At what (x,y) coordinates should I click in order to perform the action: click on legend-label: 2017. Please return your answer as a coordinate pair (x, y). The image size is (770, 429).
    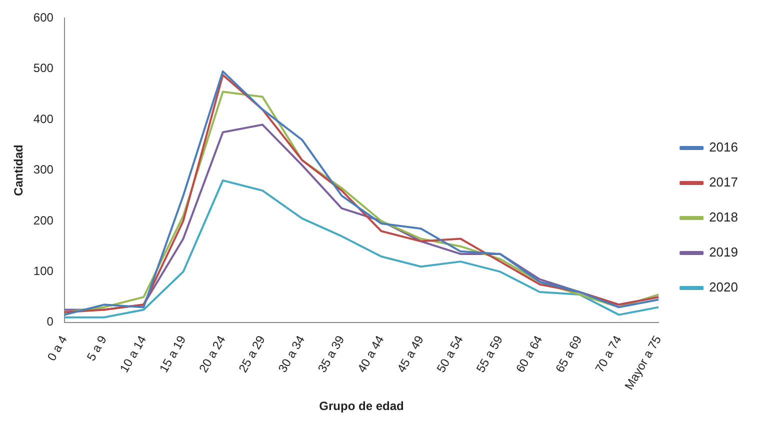
    Looking at the image, I should click on (723, 182).